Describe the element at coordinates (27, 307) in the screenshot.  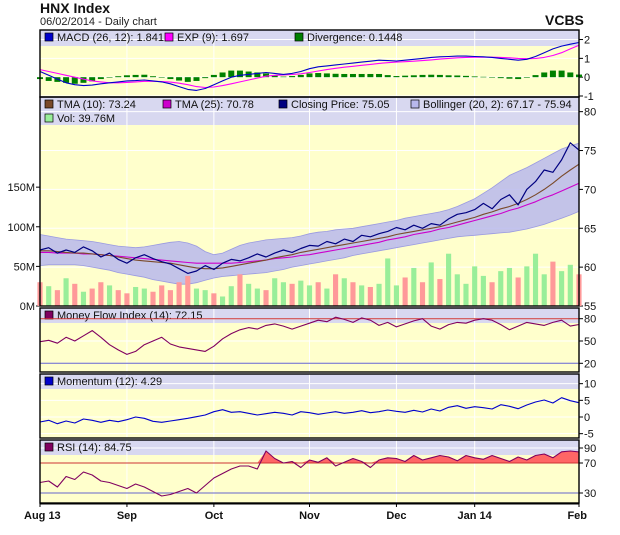
I see `vol-tick-label: 0M` at that location.